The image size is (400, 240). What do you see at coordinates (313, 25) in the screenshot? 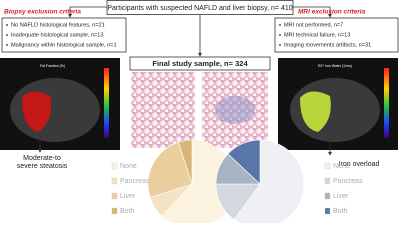
I see `exclusion-item: MRI not performed, n=7` at bounding box center [313, 25].